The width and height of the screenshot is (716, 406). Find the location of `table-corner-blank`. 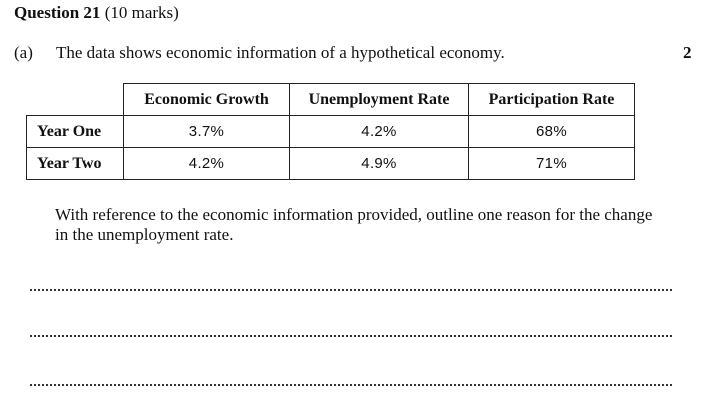

table-corner-blank is located at coordinates (75, 100).